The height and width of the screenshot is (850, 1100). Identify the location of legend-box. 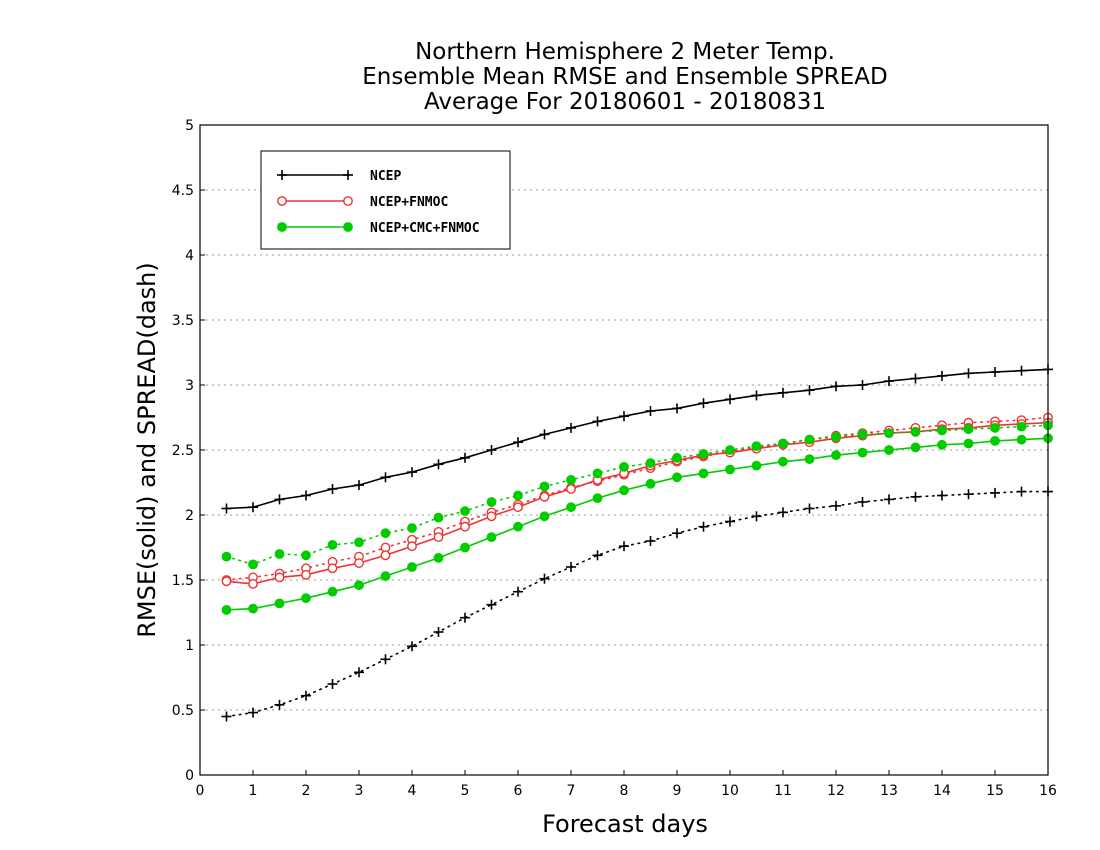
(385, 200).